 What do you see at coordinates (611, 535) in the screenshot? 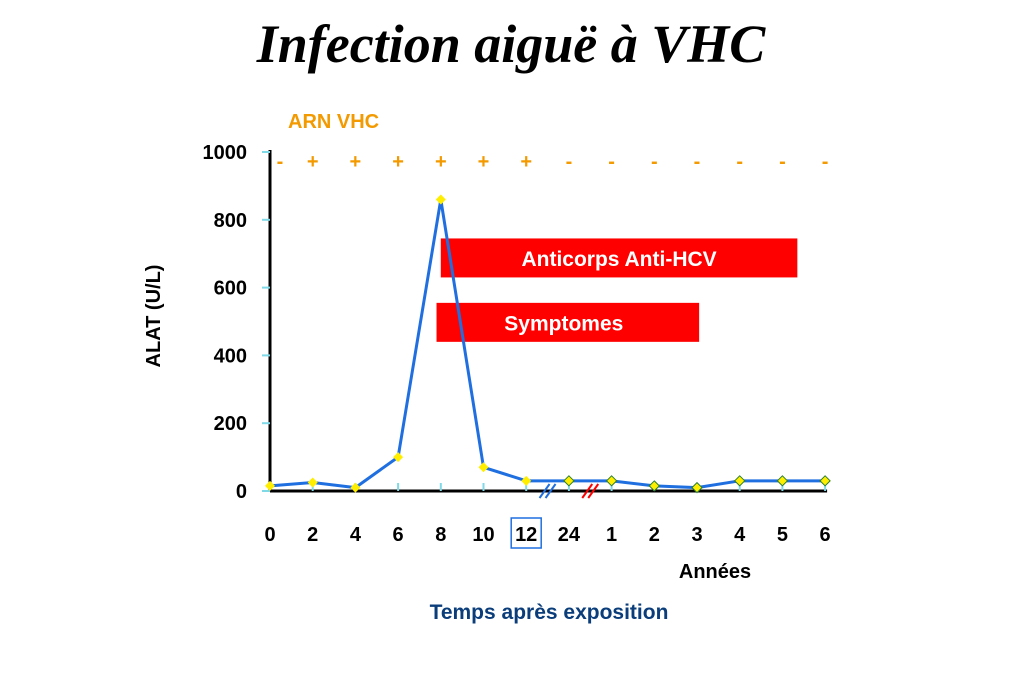
I see `x-tick-label: 1` at bounding box center [611, 535].